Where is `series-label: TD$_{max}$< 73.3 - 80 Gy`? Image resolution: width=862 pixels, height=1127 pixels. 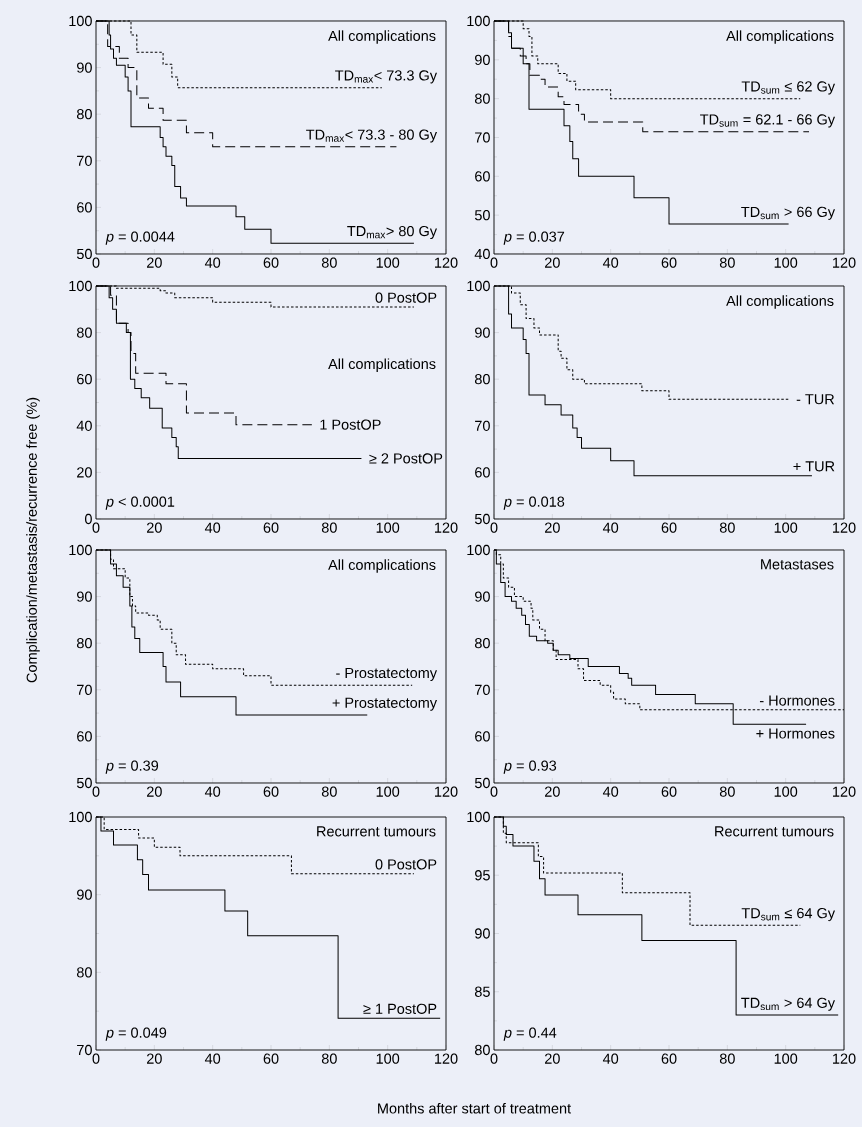
series-label: TD$_{max}$< 73.3 - 80 Gy is located at coordinates (372, 136).